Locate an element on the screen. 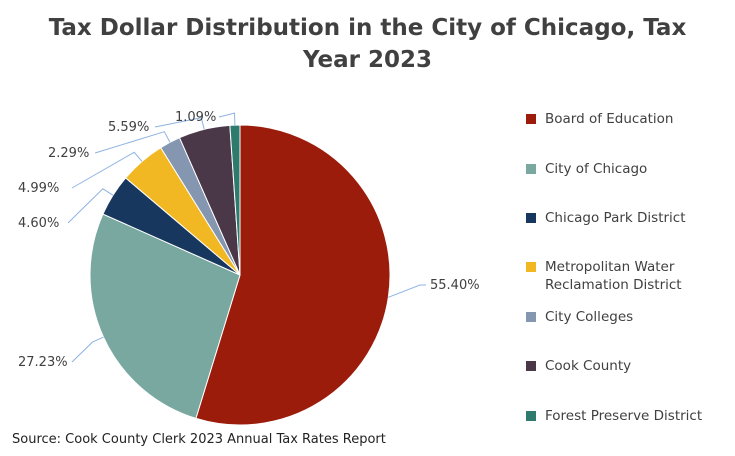  legend-label-forest-preserve-district: Forest Preserve District is located at coordinates (624, 416).